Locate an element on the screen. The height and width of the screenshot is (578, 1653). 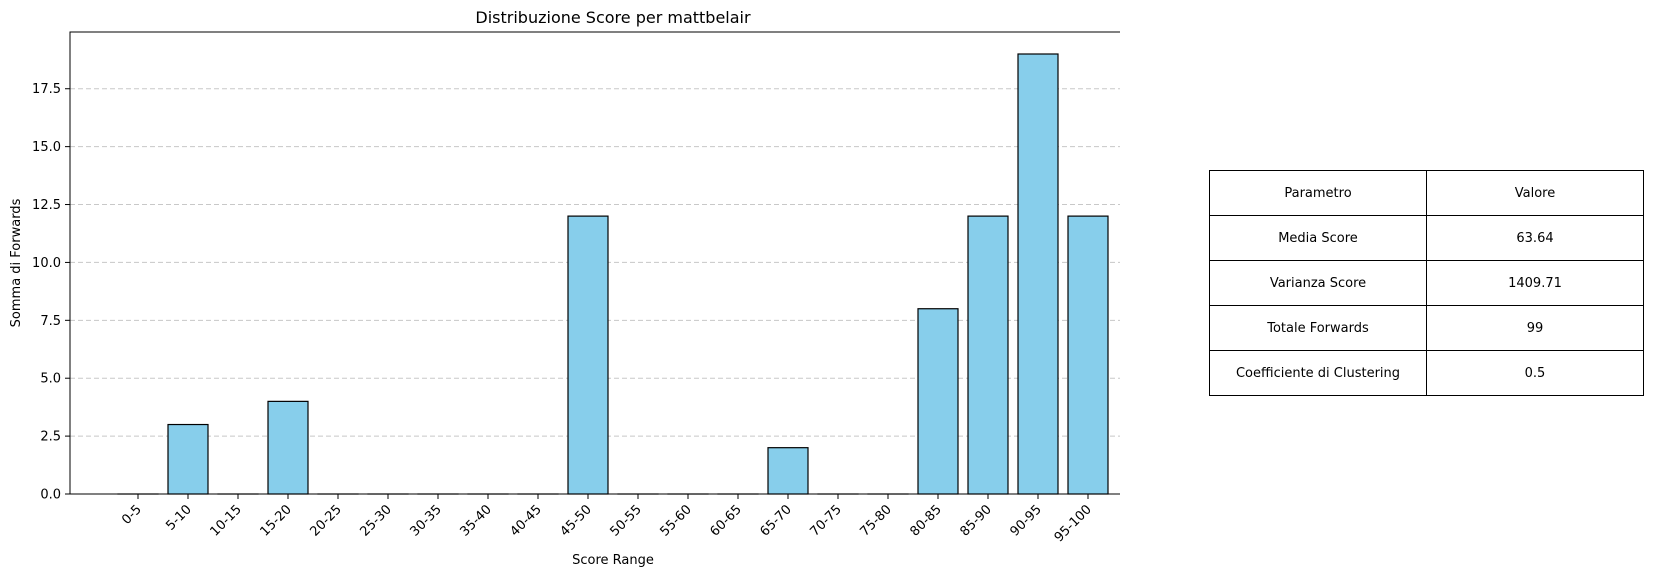
table-row: Totale Forwards 99 is located at coordinates (1426, 328).